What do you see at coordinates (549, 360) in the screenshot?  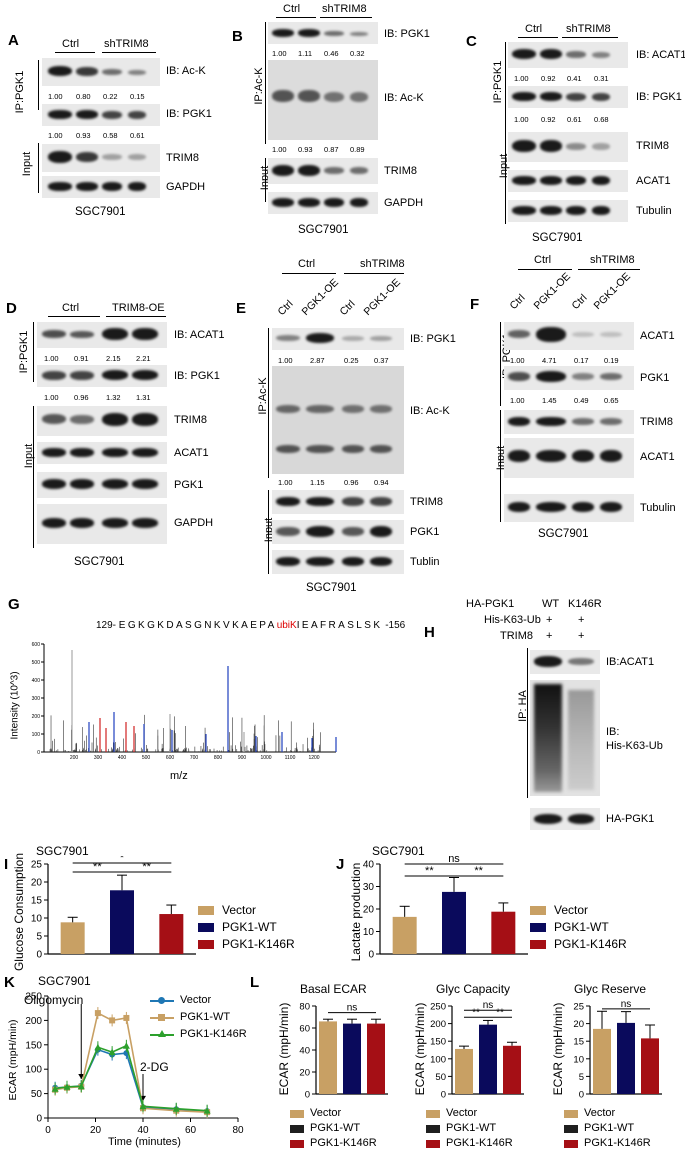 I see `quant: 4.71` at bounding box center [549, 360].